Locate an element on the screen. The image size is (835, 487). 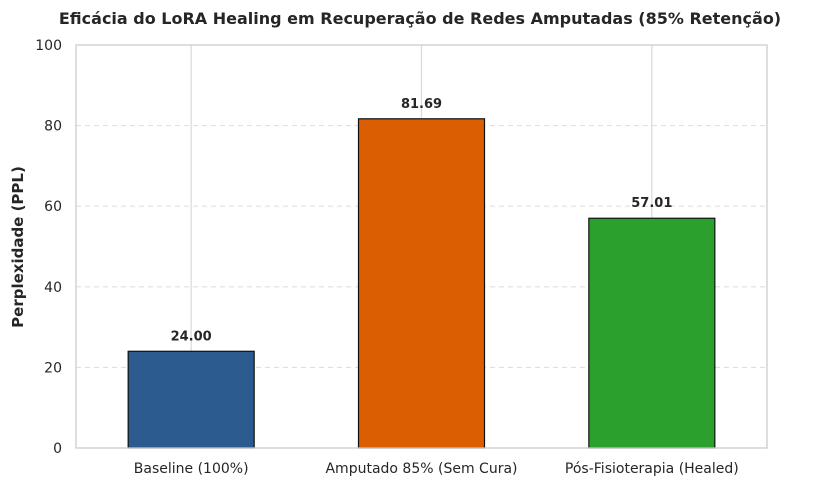
data-label: 81.69 is located at coordinates (421, 104).